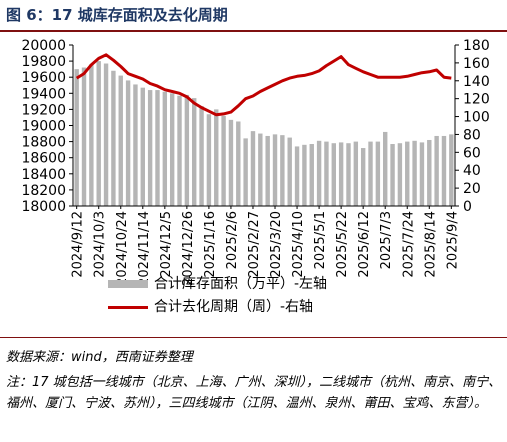 The height and width of the screenshot is (442, 507). I want to click on left-tick-label: 18600, so click(43, 159).